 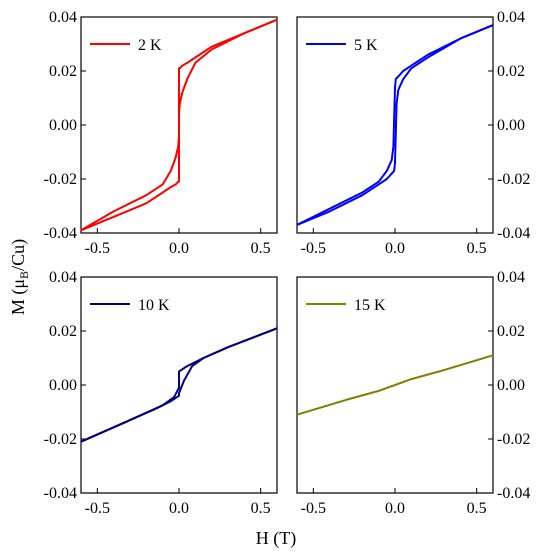 I want to click on legend-label: 10 K, so click(x=154, y=305).